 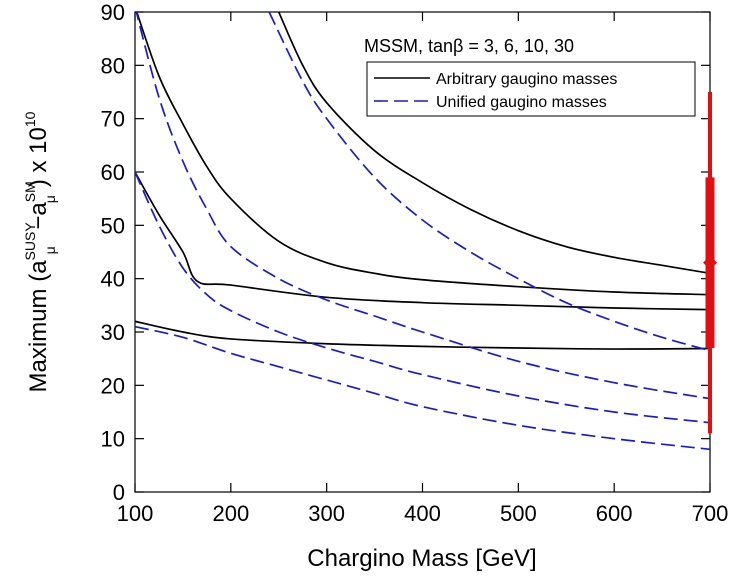 I want to click on y-axis-title-sup2: SM, so click(x=30, y=191).